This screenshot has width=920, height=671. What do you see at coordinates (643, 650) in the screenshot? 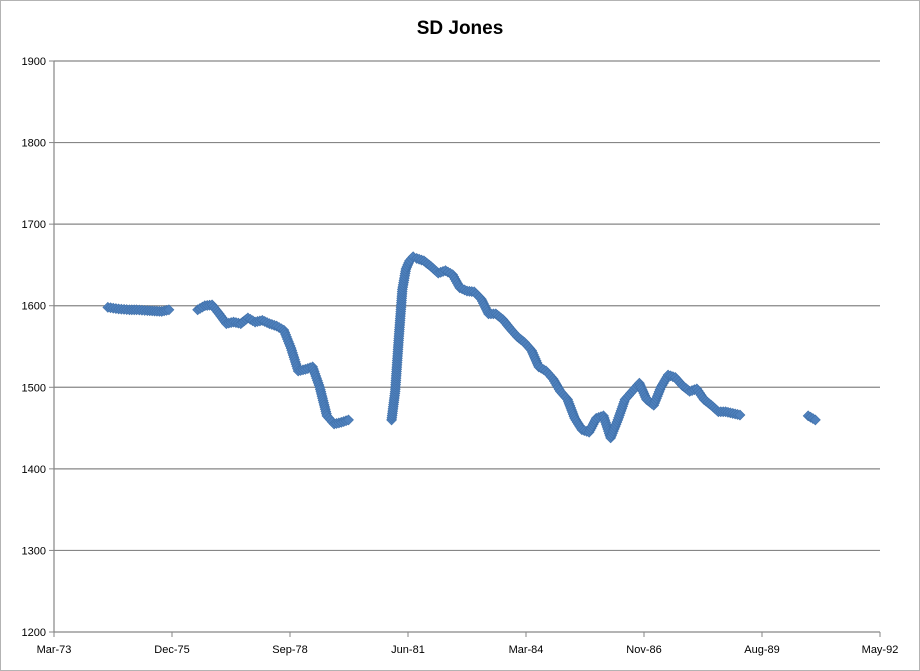
I see `x-tick-label: Nov-86` at bounding box center [643, 650].